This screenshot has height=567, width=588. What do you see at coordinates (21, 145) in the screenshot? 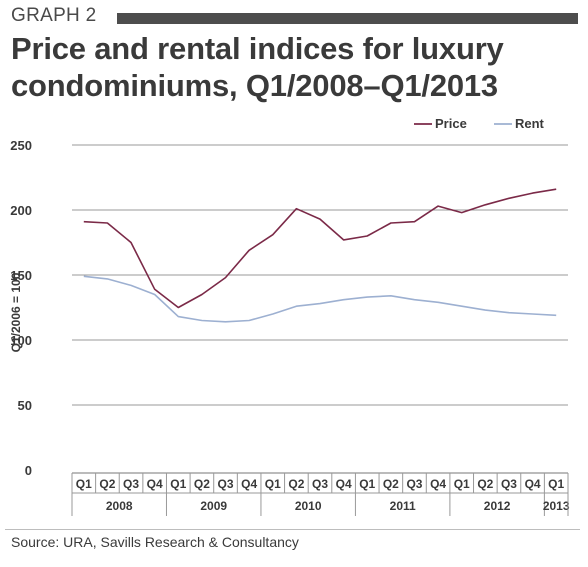
I see `y-tick-label: 250` at bounding box center [21, 145].